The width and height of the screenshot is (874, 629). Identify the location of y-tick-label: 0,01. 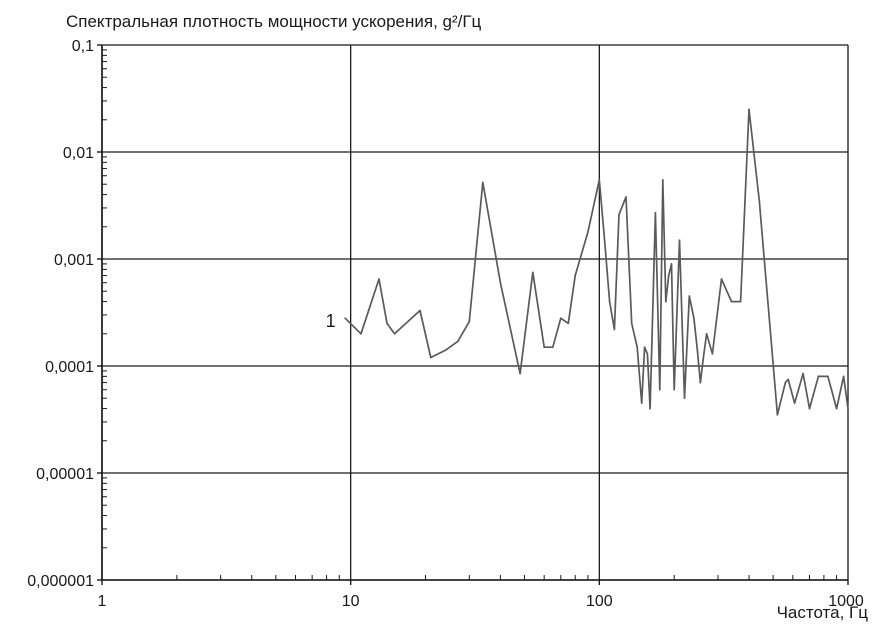
(78, 153).